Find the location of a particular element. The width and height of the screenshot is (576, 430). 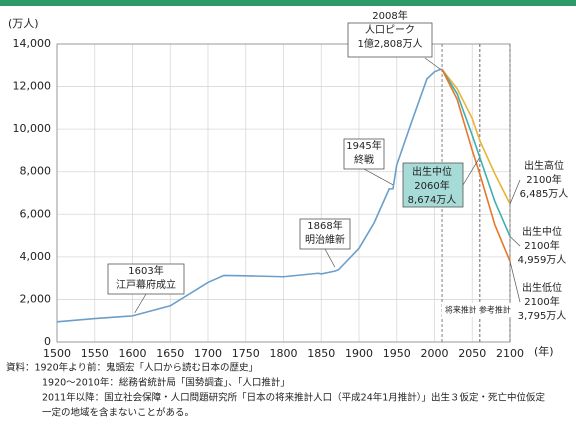

x-axis-label: (年) is located at coordinates (544, 351).